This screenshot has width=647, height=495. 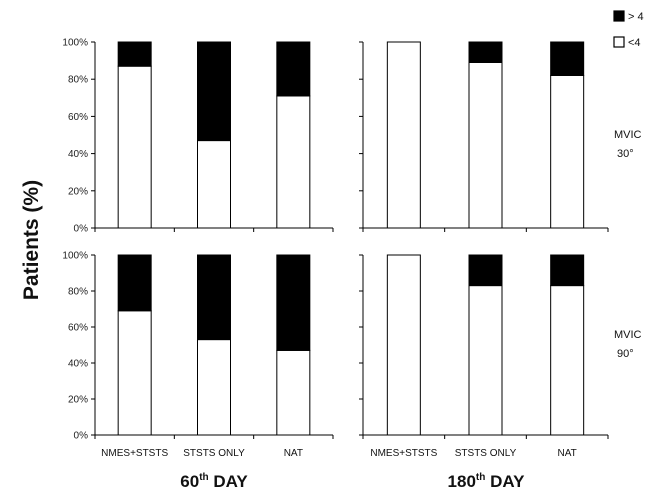 I want to click on panel-r0-c1, so click(x=484, y=136).